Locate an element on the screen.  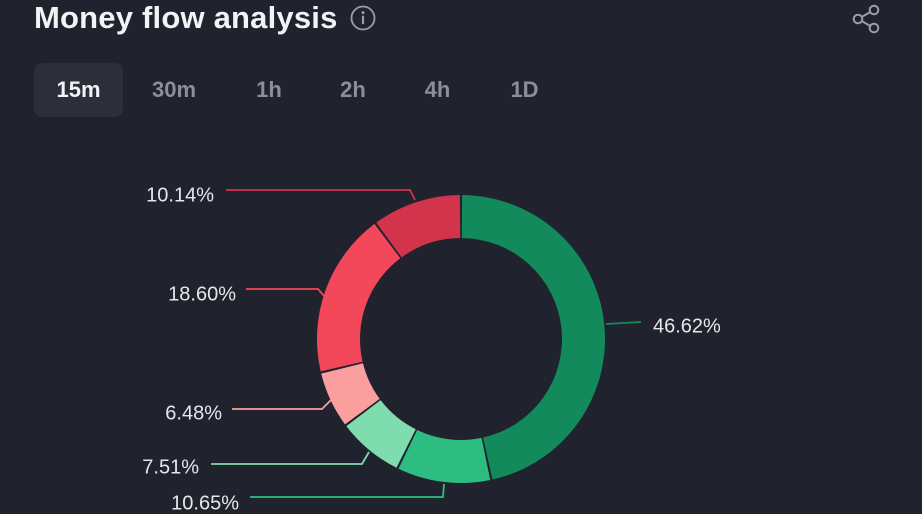
tab-1h: 1h is located at coordinates (269, 89).